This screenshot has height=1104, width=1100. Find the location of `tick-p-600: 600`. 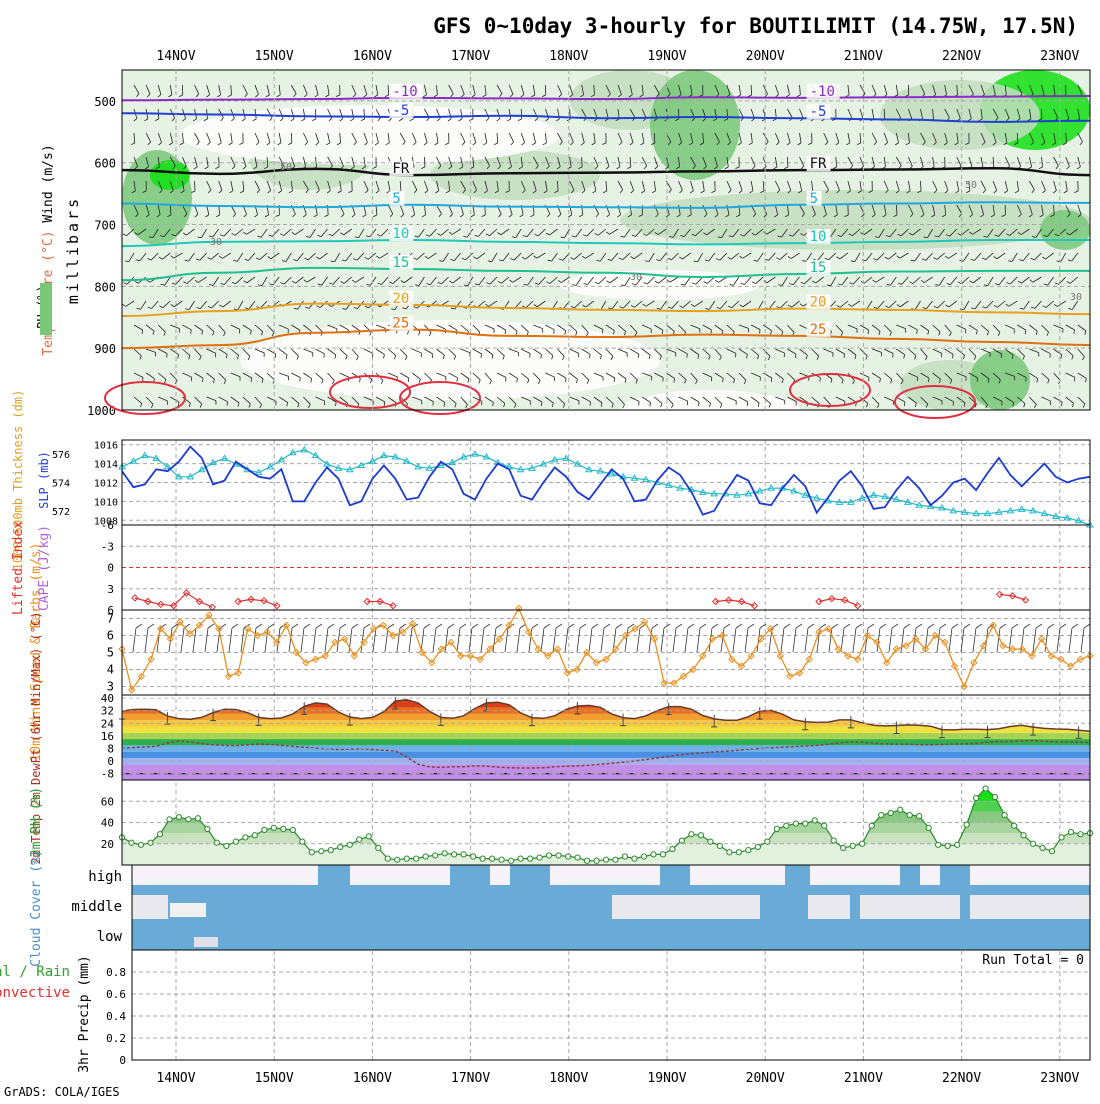

tick-p-600: 600 is located at coordinates (105, 164).